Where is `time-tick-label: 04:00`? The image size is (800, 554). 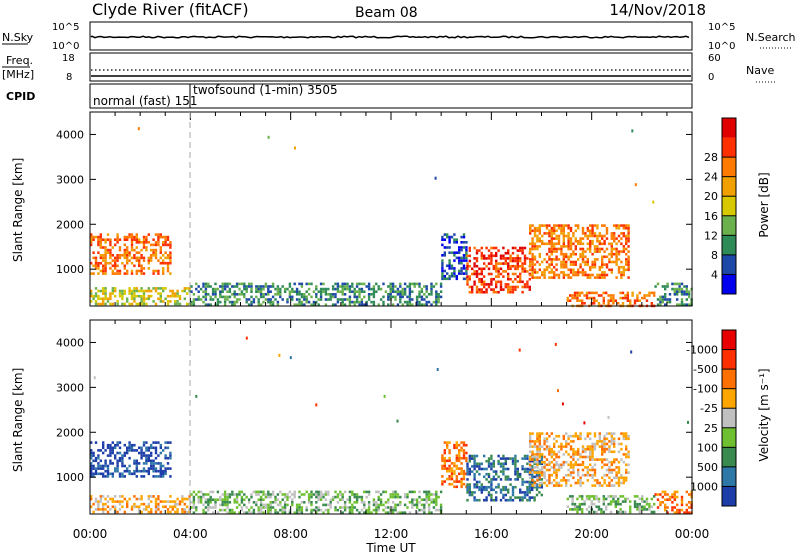
time-tick-label: 04:00 is located at coordinates (190, 534).